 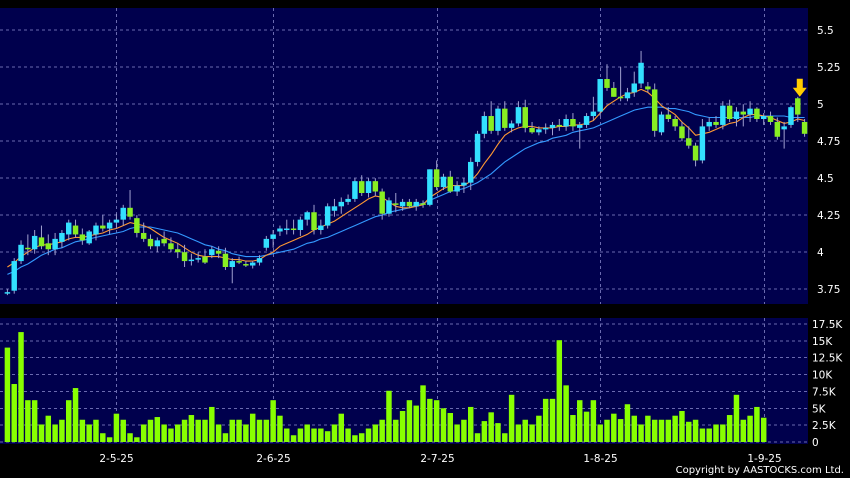 What do you see at coordinates (828, 142) in the screenshot?
I see `price-tick-label: 4.75` at bounding box center [828, 142].